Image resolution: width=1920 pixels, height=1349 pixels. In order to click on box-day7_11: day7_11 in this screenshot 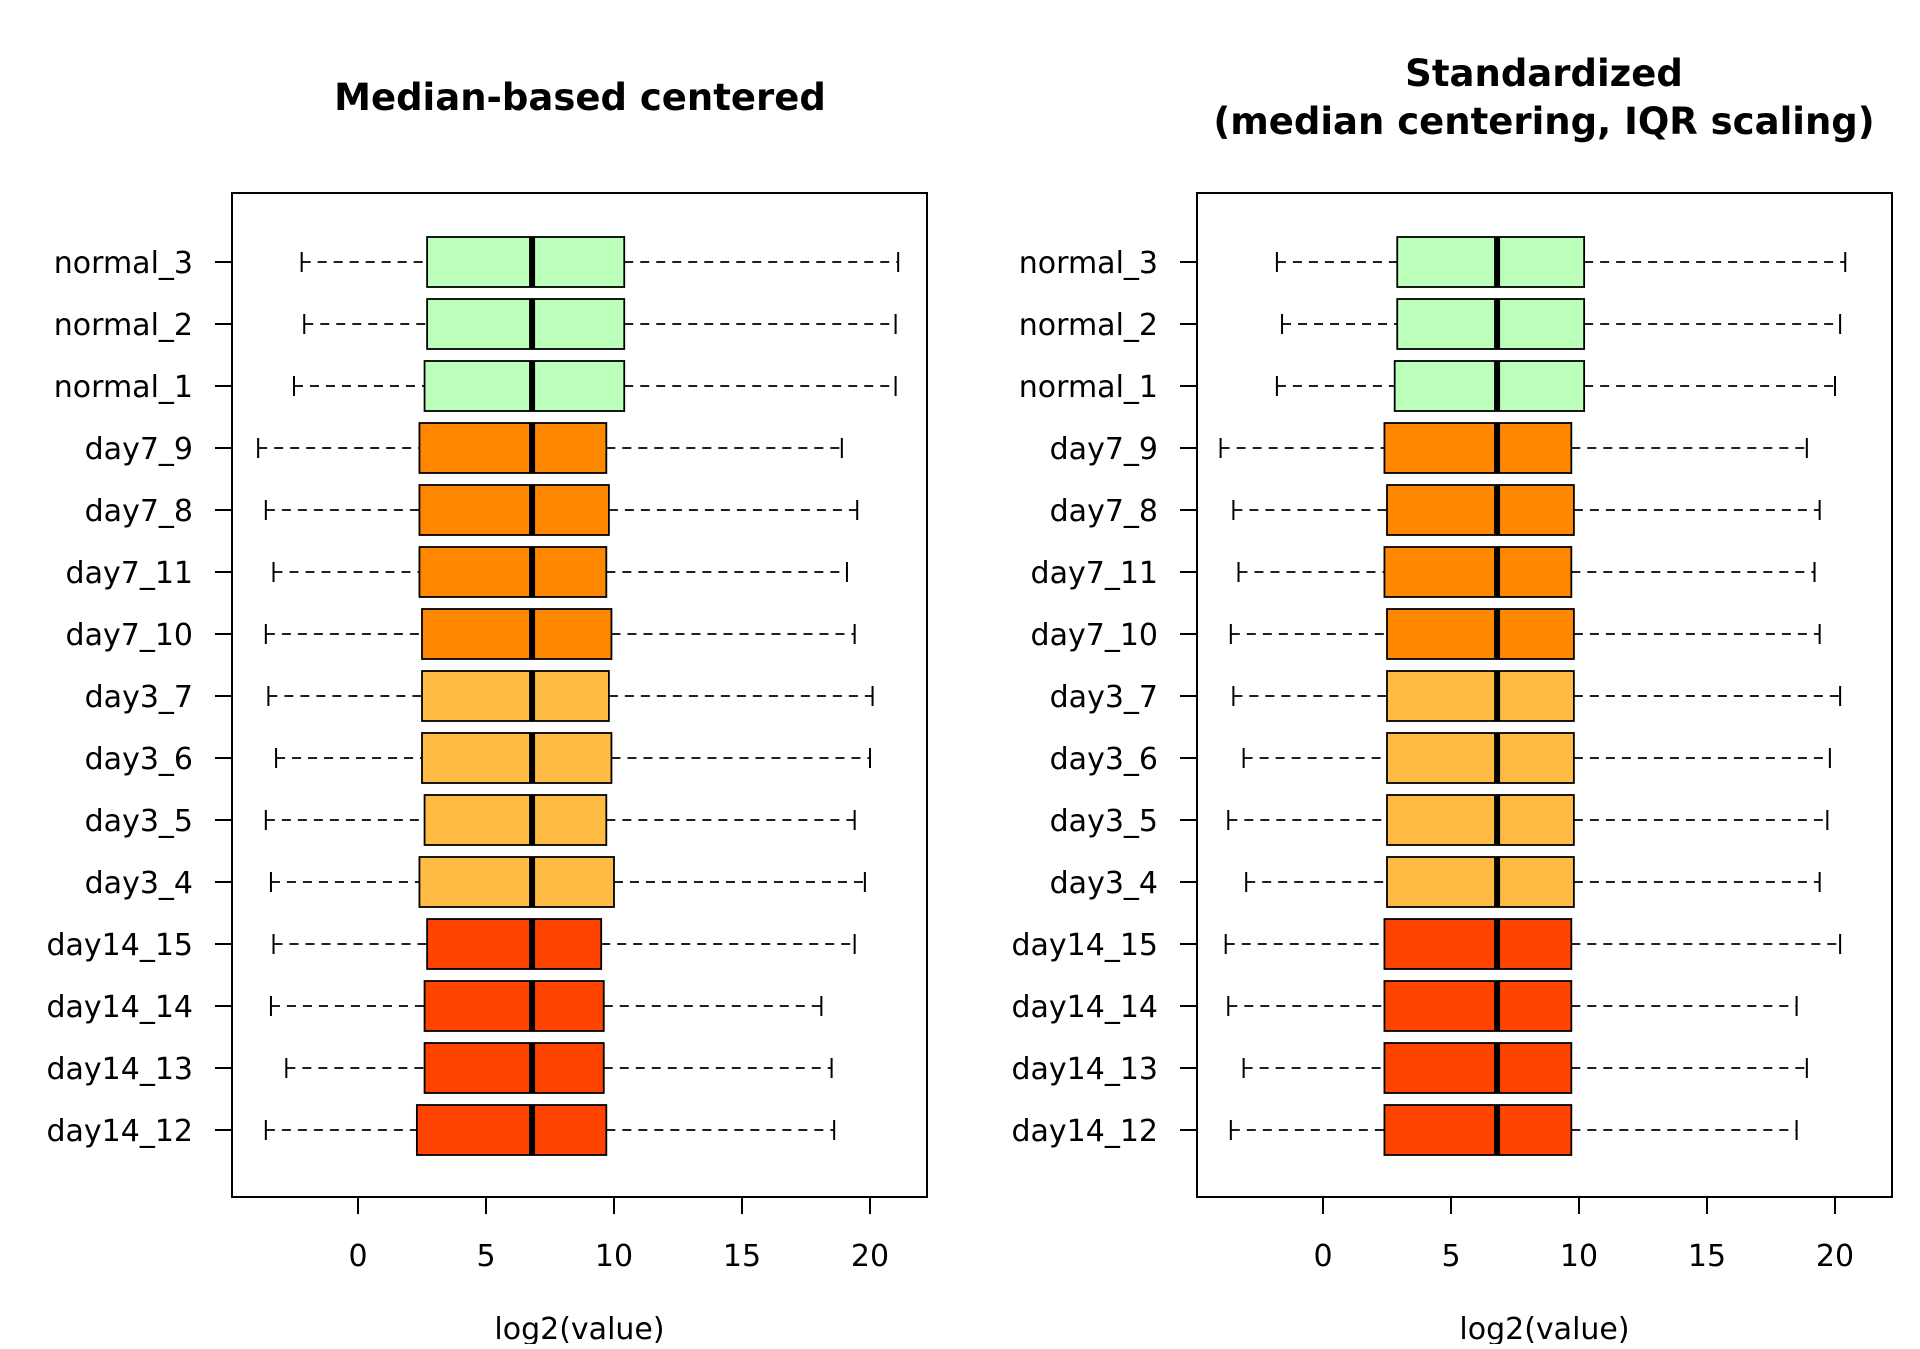, I will do `click(1423, 572)`.